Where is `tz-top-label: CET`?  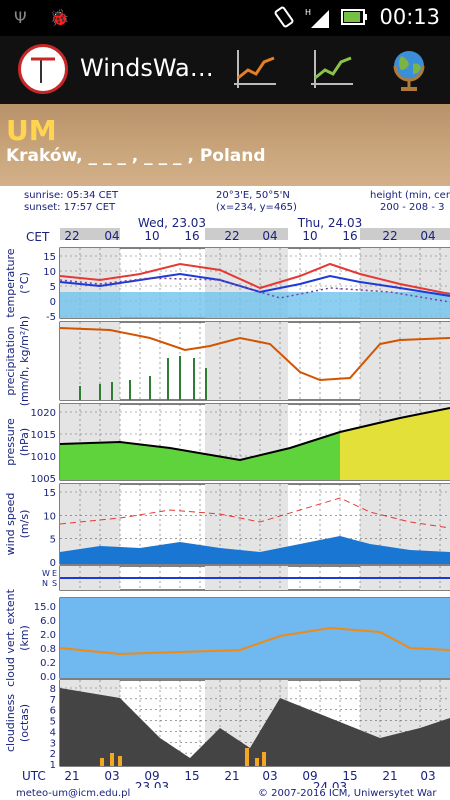 tz-top-label: CET is located at coordinates (38, 237).